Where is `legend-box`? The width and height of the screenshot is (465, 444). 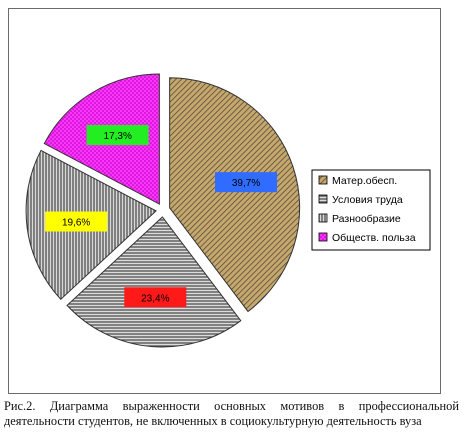
legend-box is located at coordinates (371, 210).